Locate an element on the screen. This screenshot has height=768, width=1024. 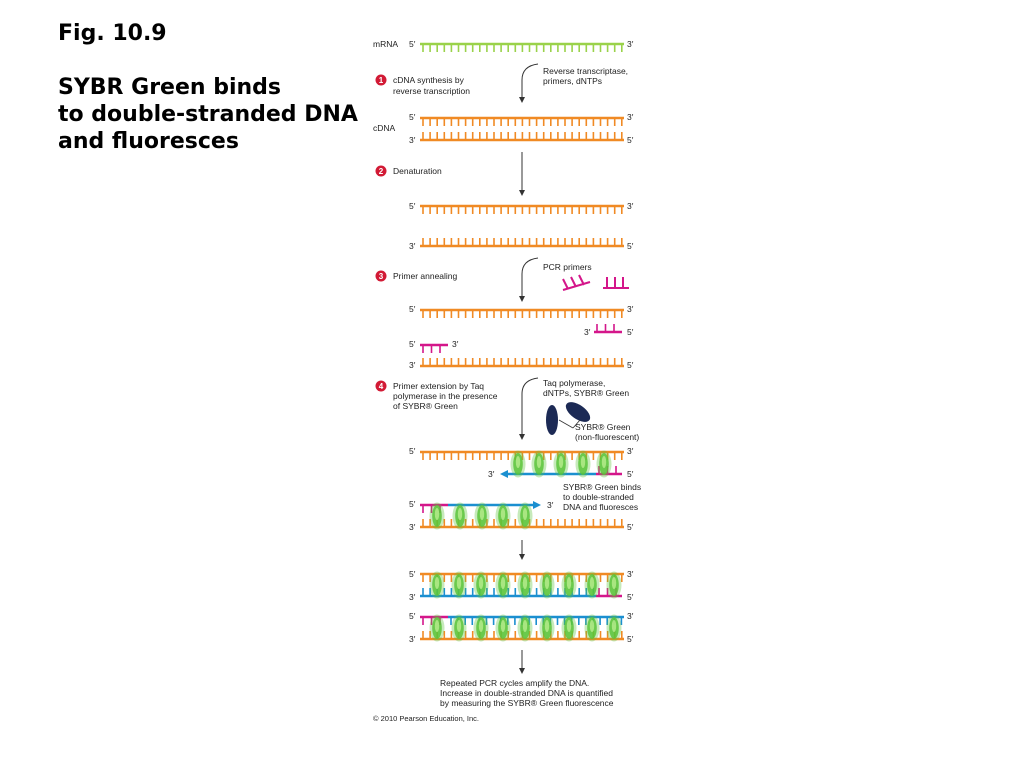
step-1-text-line-1: cDNA synthesis by is located at coordinates (429, 80).